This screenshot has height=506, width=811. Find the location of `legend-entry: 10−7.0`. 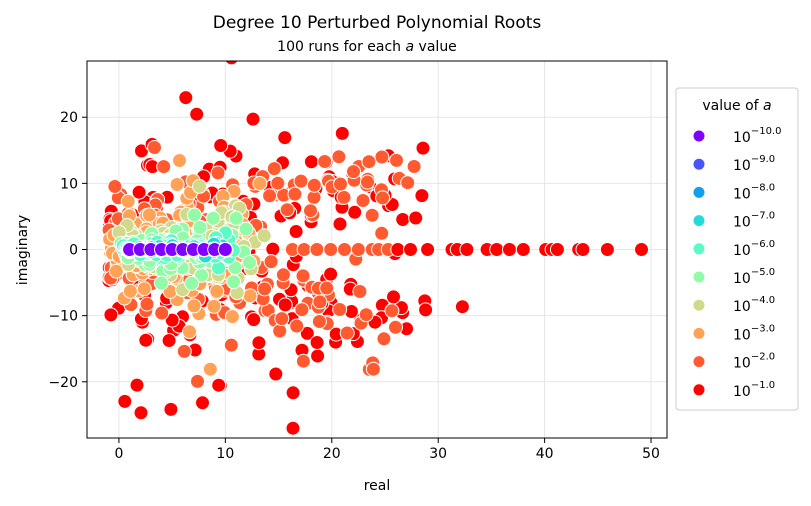

legend-entry: 10−7.0 is located at coordinates (733, 221).